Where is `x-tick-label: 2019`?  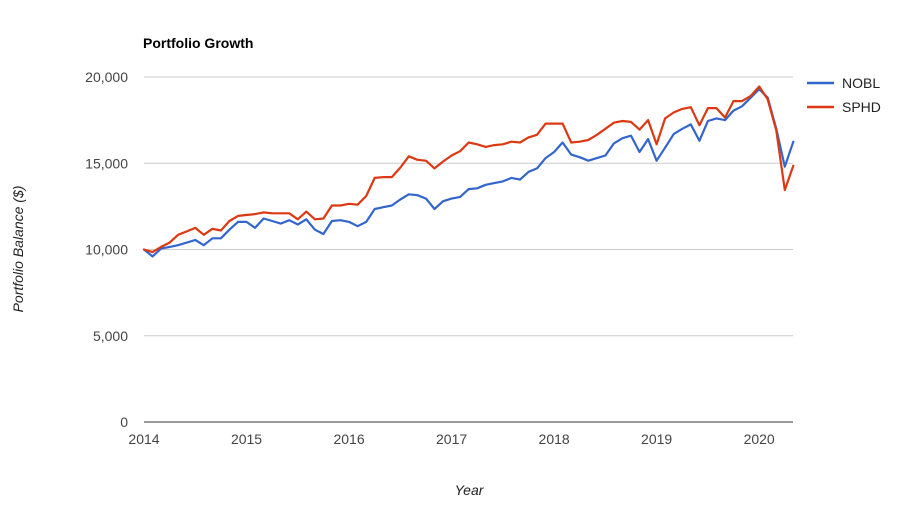
x-tick-label: 2019 is located at coordinates (656, 439).